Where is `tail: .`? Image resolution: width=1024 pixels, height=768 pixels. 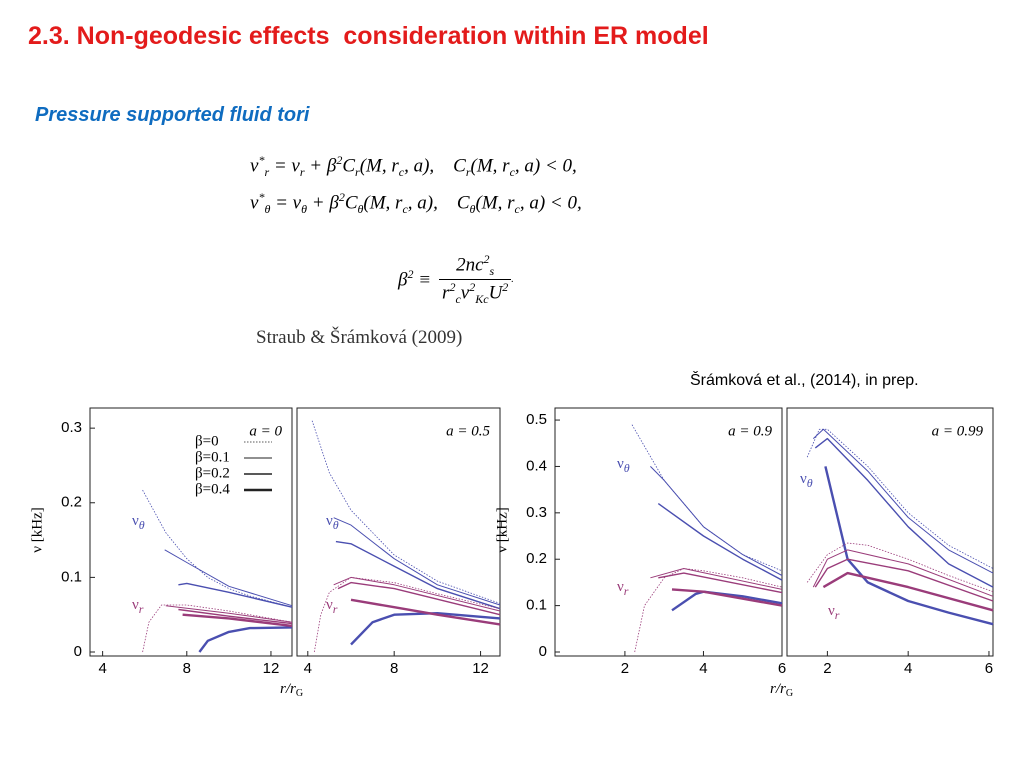
tail: . is located at coordinates (512, 280).